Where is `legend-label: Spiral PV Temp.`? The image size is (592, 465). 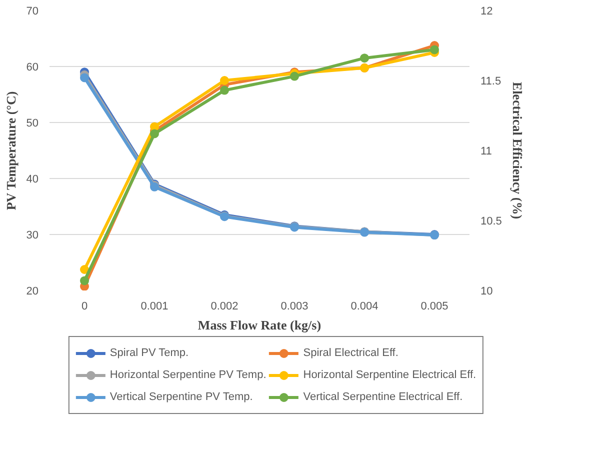 legend-label: Spiral PV Temp. is located at coordinates (149, 353).